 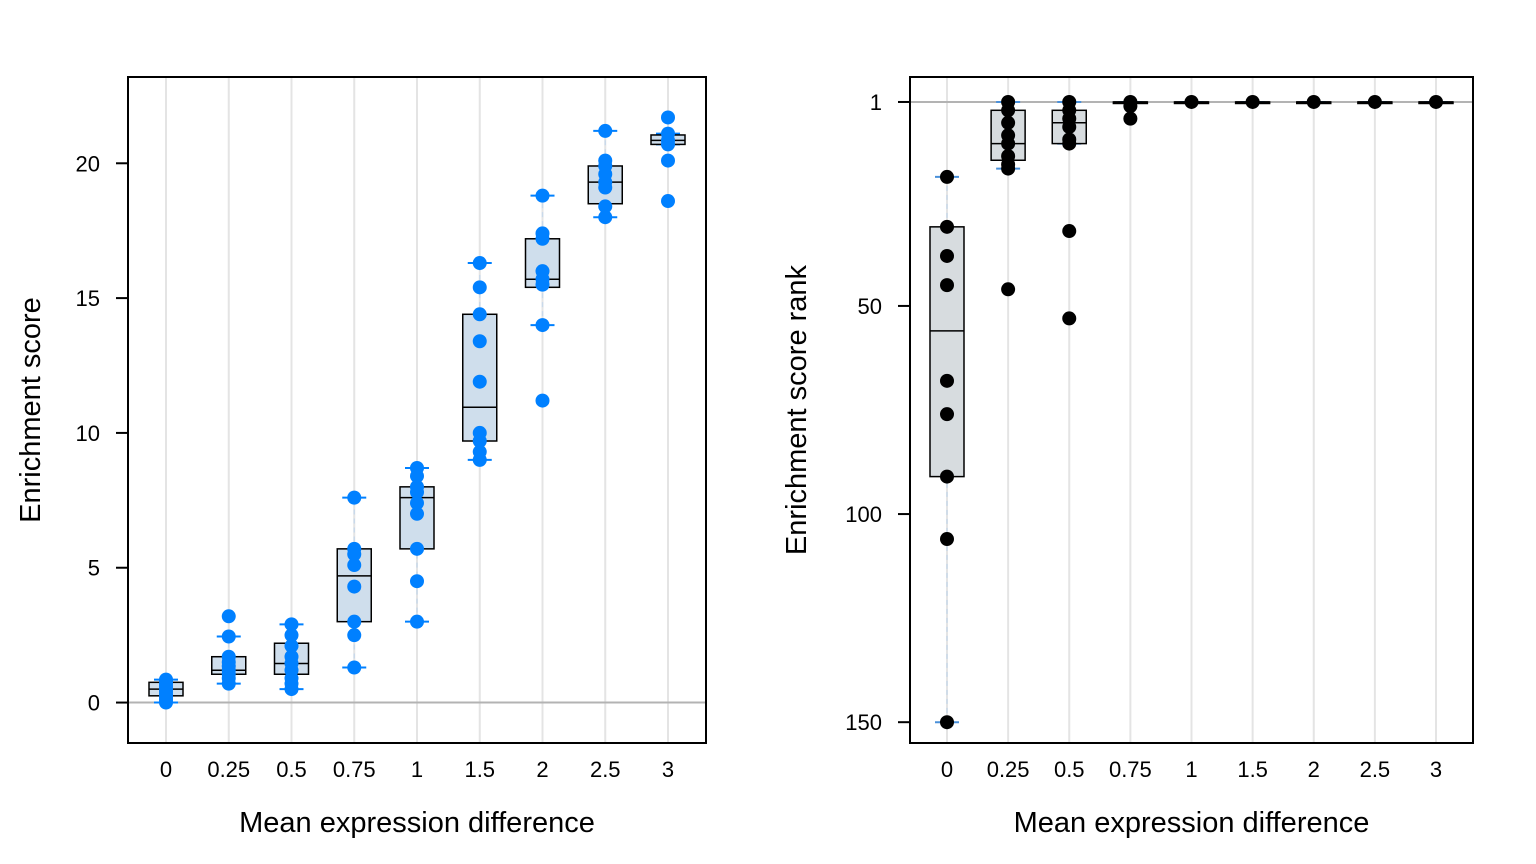 I want to click on y-tick-label: 15, so click(x=88, y=298).